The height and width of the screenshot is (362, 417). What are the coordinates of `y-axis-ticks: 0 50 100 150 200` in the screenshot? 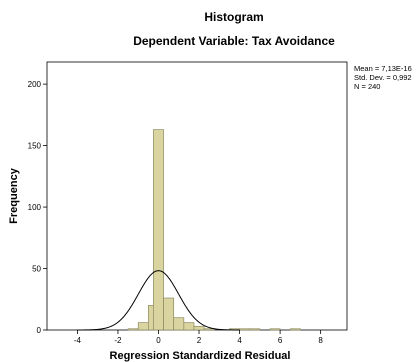 It's located at (37, 207).